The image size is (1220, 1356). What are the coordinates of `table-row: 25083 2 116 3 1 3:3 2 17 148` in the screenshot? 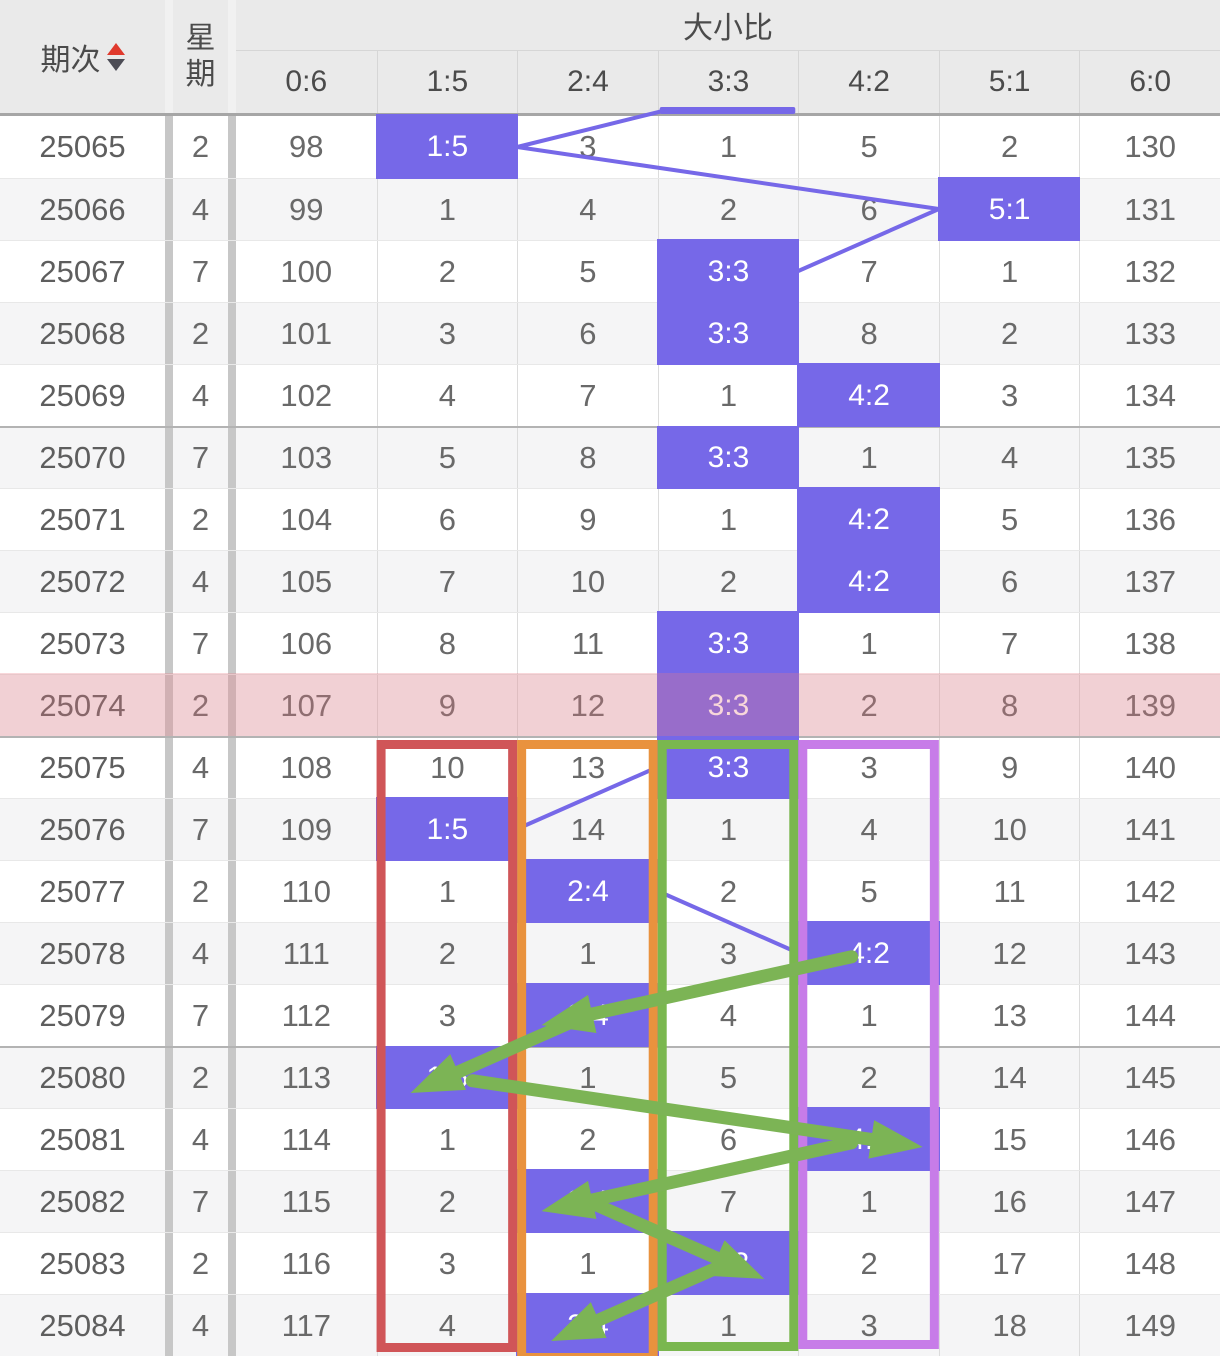 It's located at (610, 1263).